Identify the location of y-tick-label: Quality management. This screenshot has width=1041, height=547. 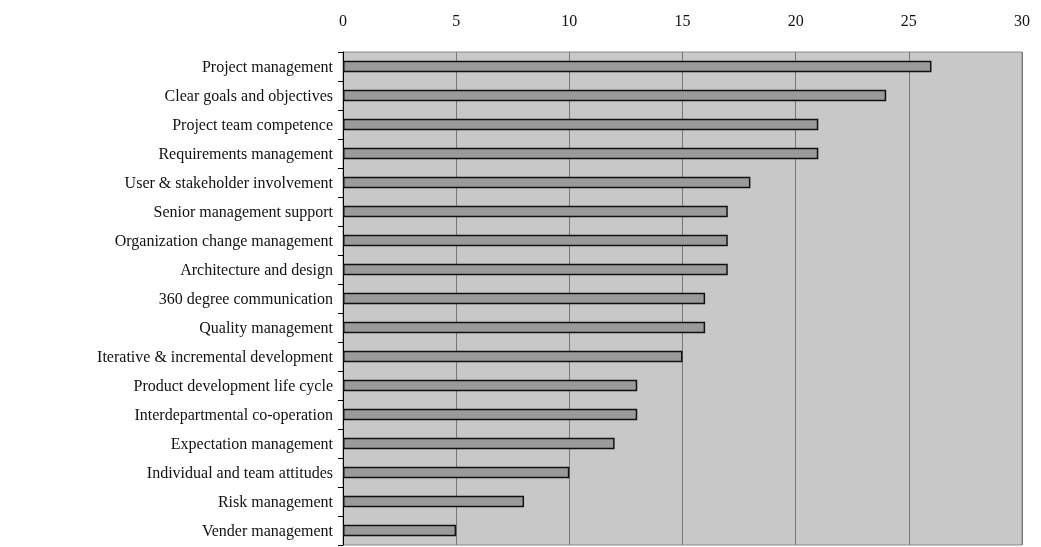
(266, 328).